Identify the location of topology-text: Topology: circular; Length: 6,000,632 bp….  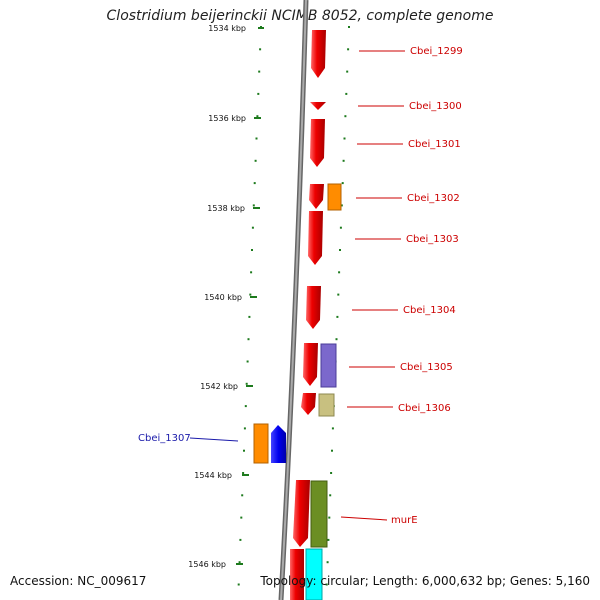
(425, 581).